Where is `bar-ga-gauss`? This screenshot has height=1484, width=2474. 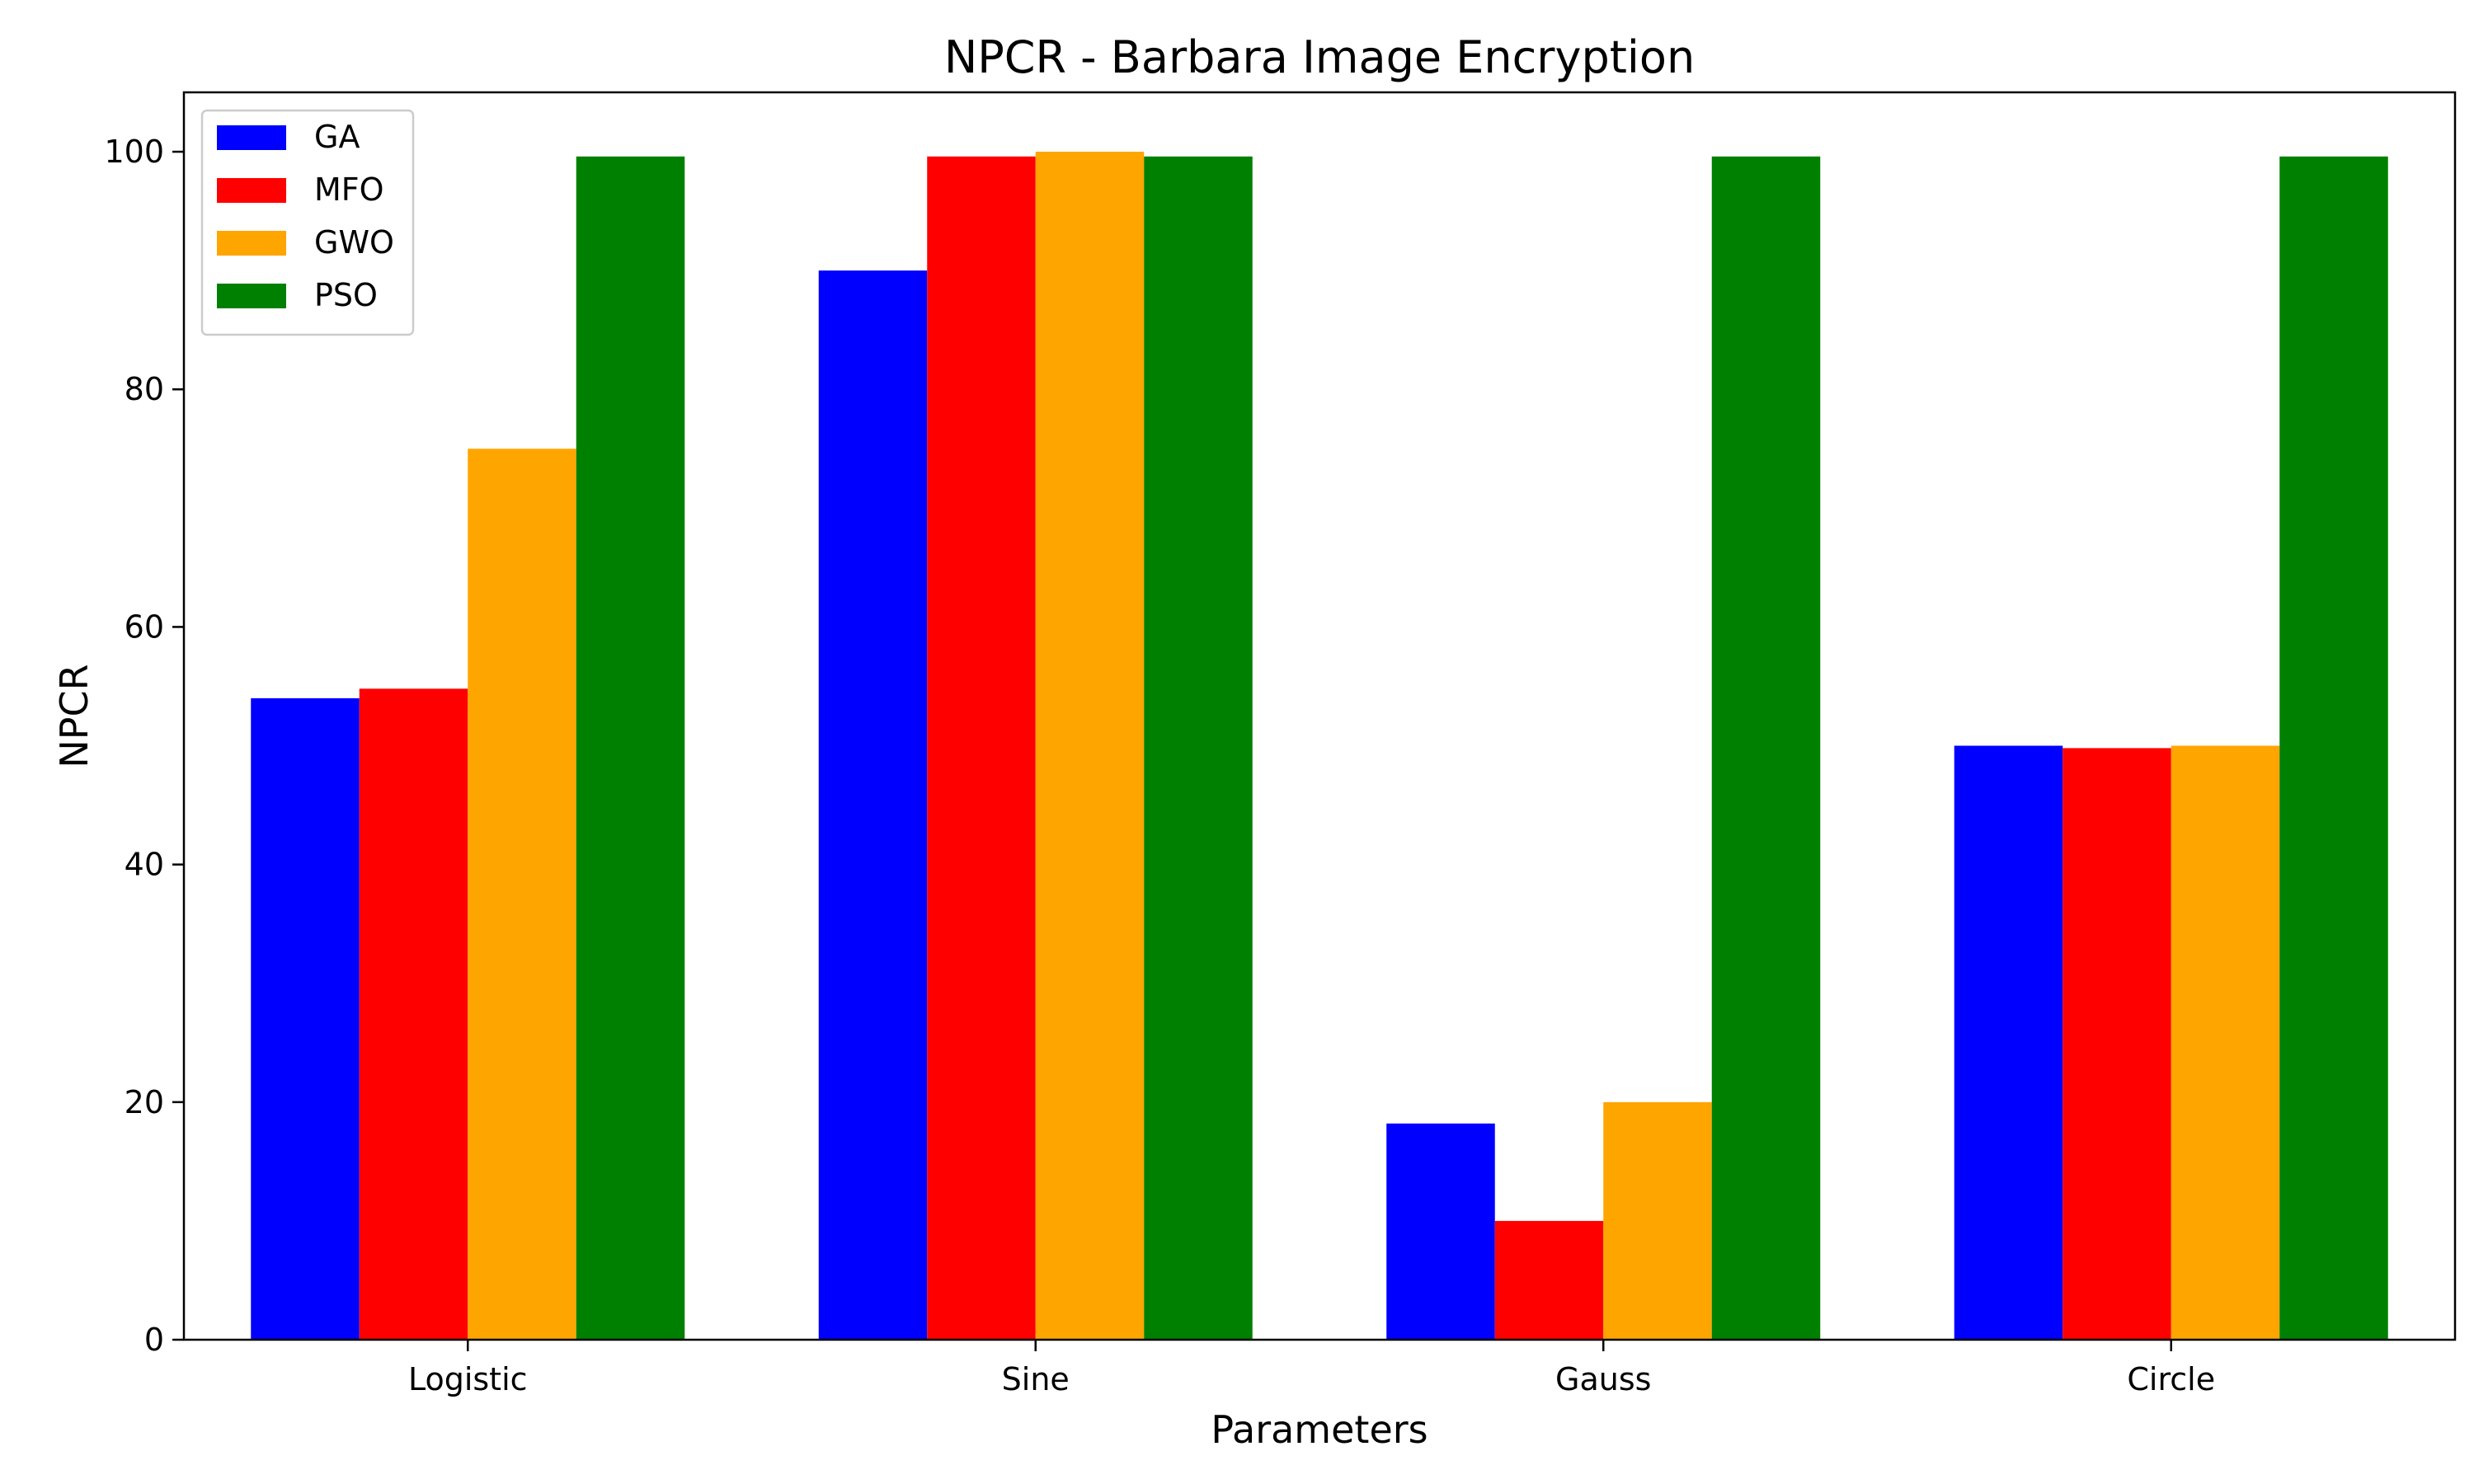 bar-ga-gauss is located at coordinates (1440, 1231).